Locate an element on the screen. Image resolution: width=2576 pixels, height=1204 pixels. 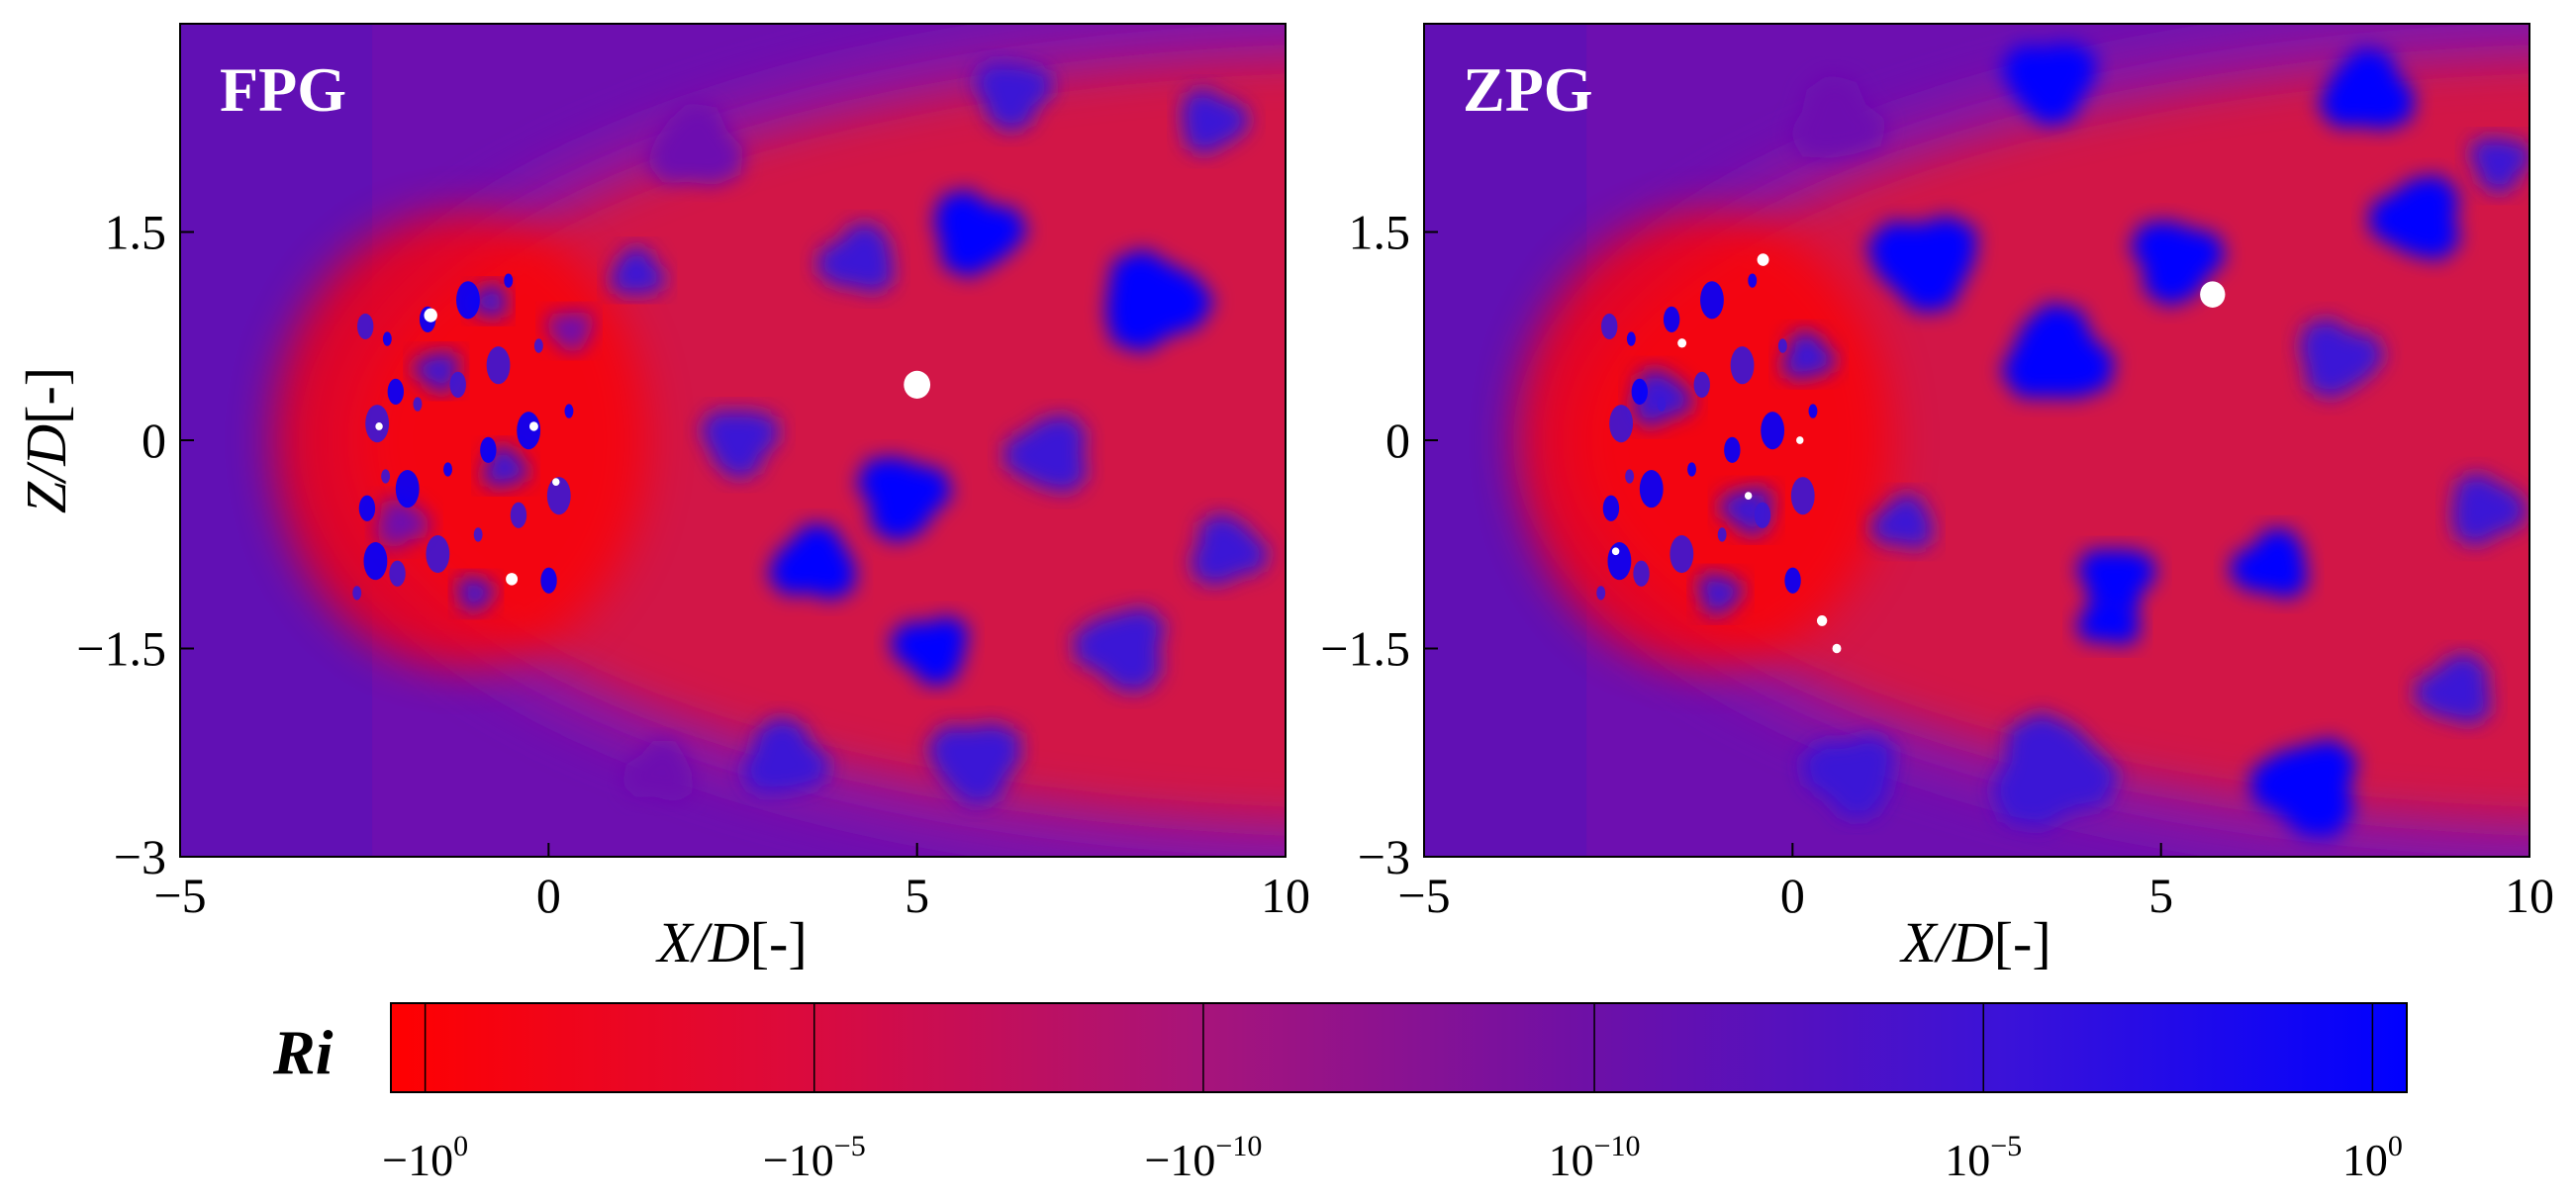
x-tick-label: 10 is located at coordinates (1285, 895).